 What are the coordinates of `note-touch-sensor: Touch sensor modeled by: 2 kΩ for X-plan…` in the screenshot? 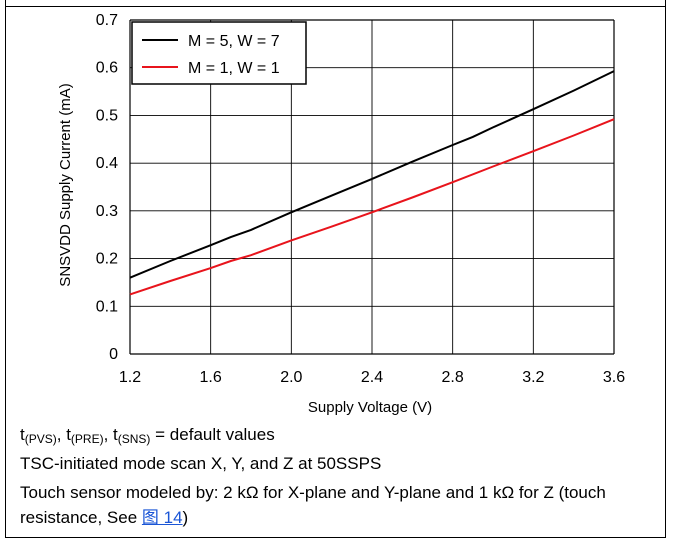 It's located at (340, 505).